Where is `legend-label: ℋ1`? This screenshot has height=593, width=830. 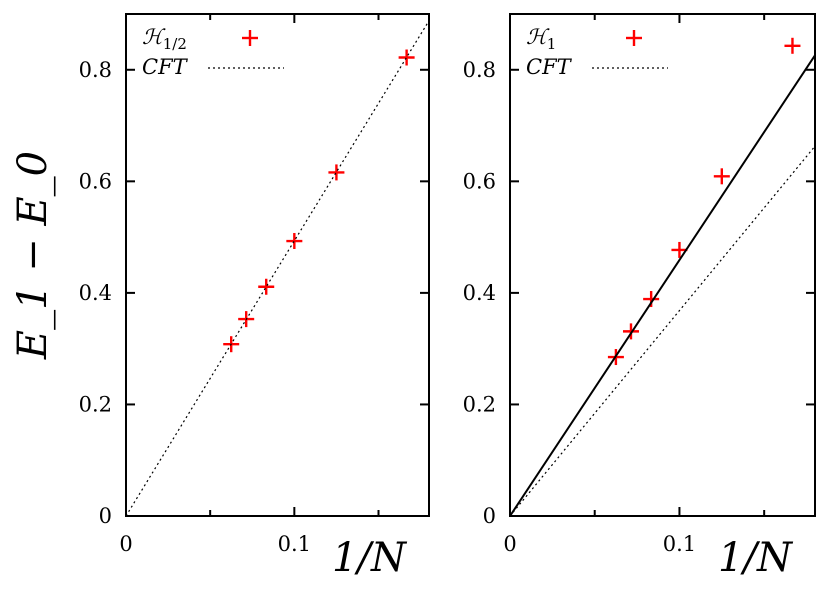
legend-label: ℋ1 is located at coordinates (541, 39).